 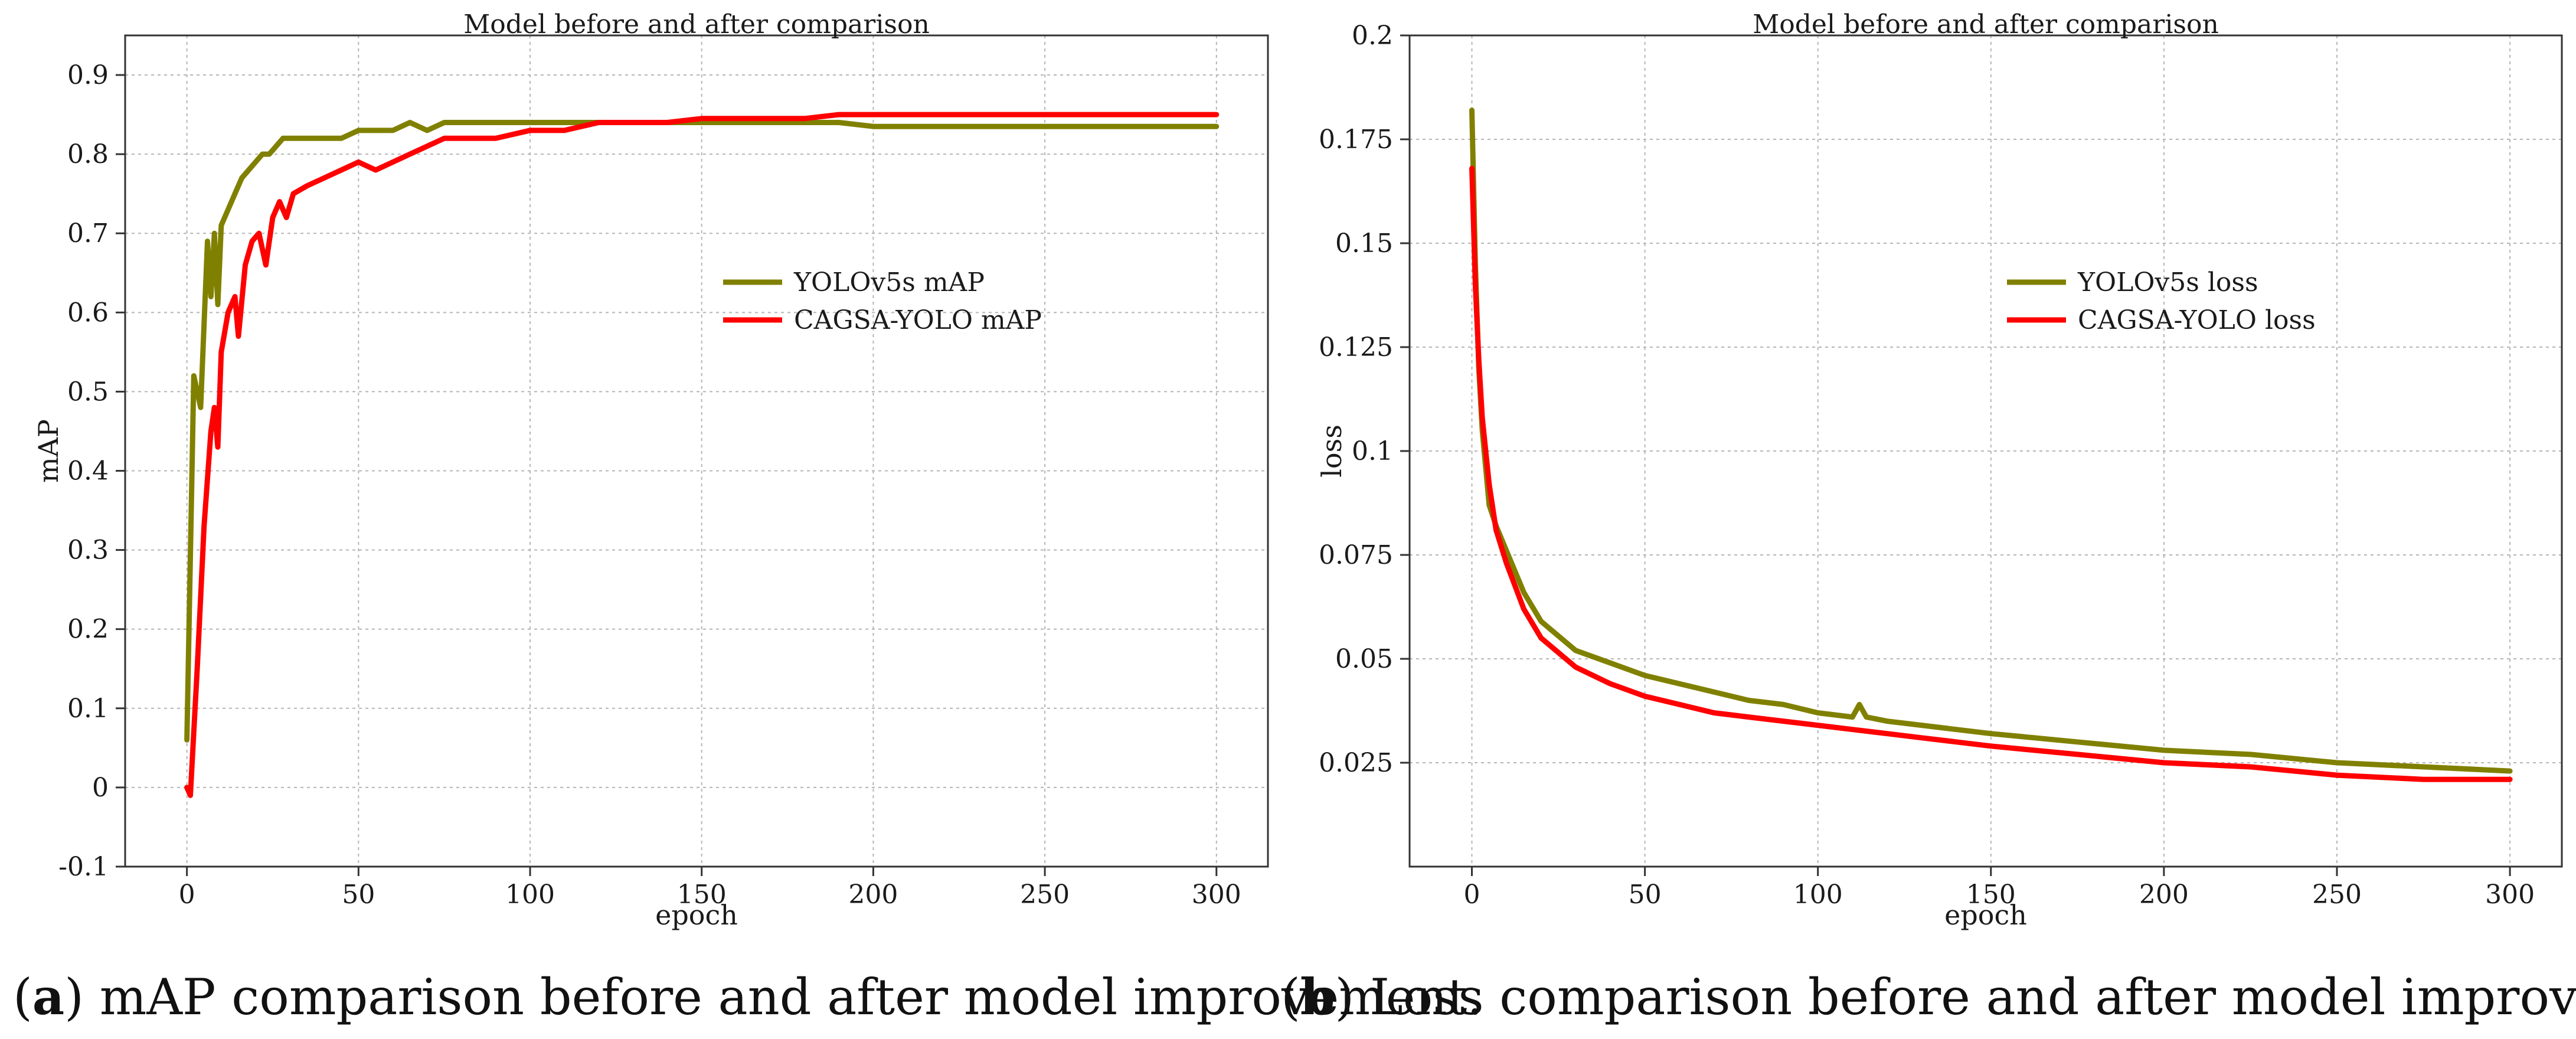 What do you see at coordinates (1364, 659) in the screenshot?
I see `y-tick-label: 0.05` at bounding box center [1364, 659].